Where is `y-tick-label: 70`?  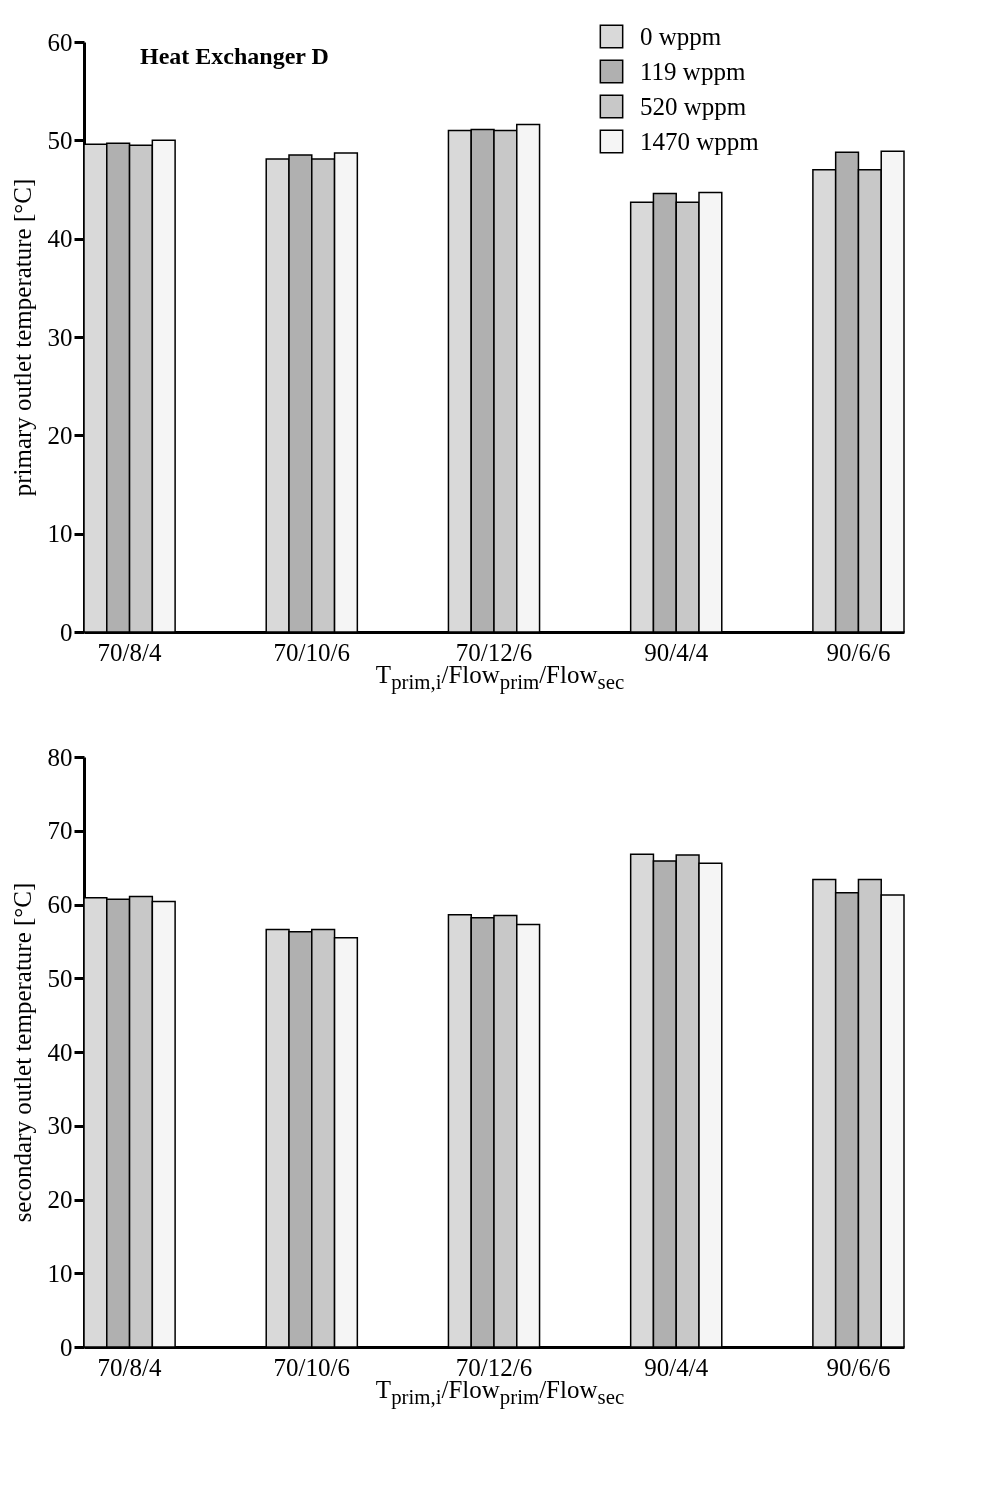 y-tick-label: 70 is located at coordinates (60, 831).